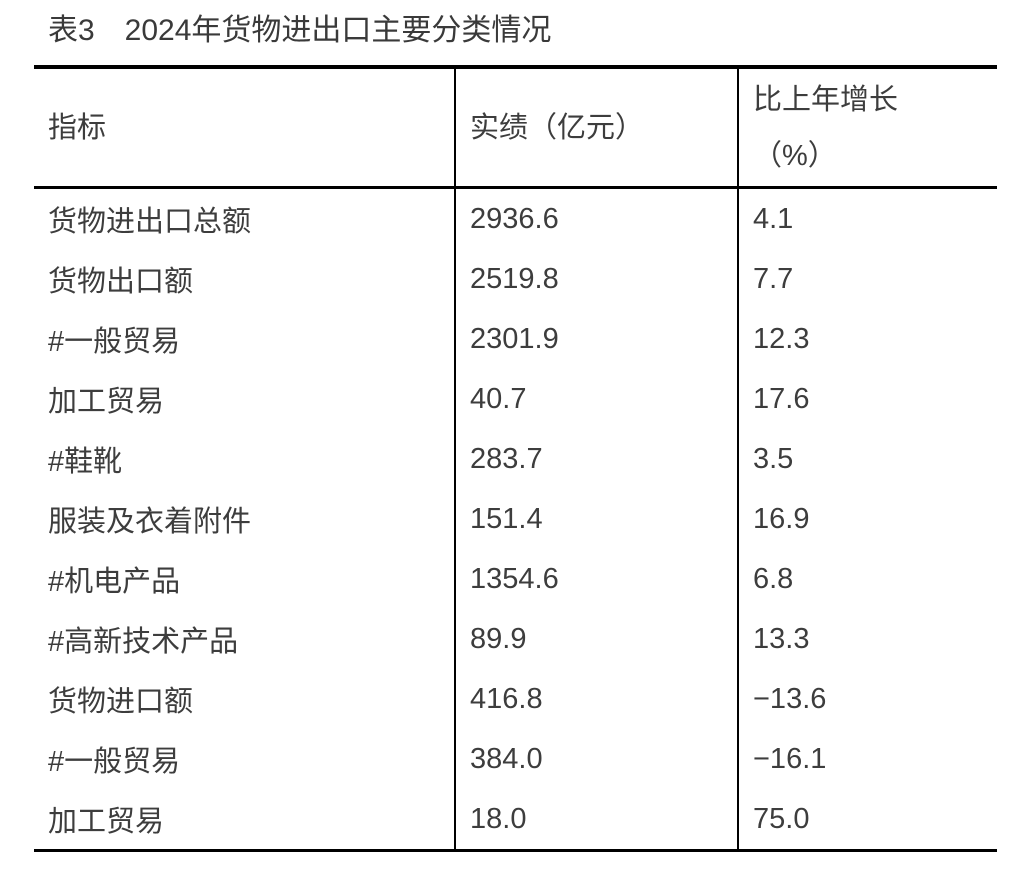 This screenshot has width=1034, height=874. I want to click on cell-growth: 75.0, so click(867, 819).